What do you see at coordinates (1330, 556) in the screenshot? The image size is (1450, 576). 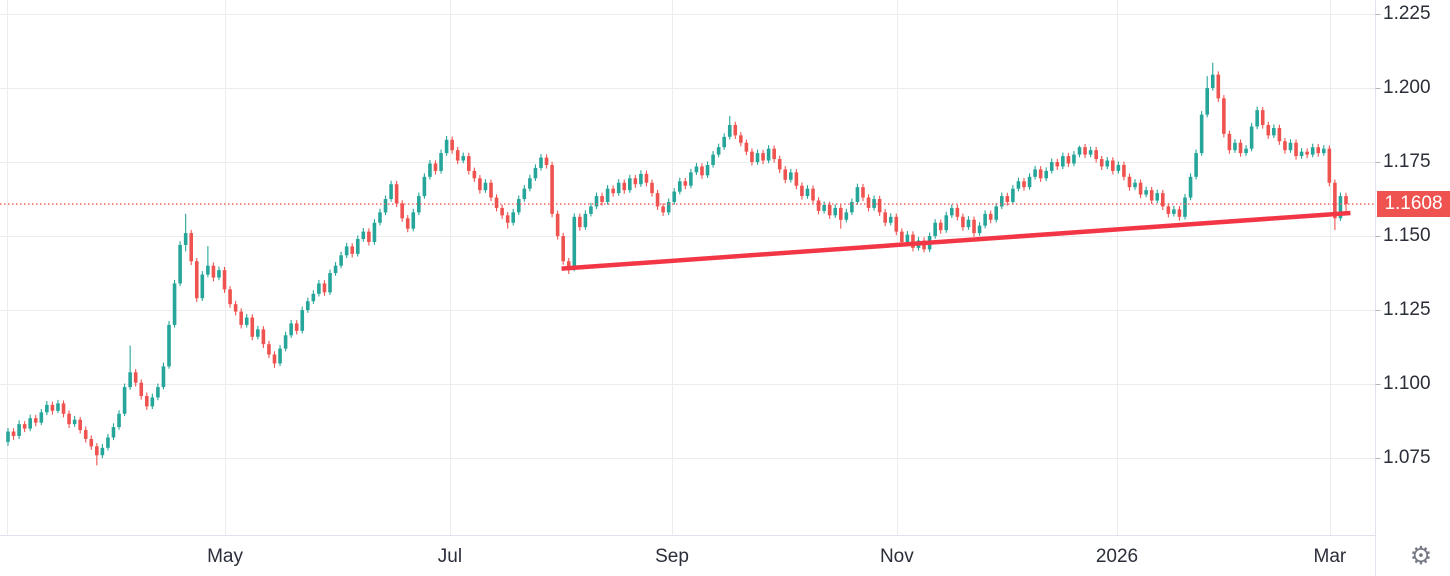 I see `time-tick-label: Mar` at bounding box center [1330, 556].